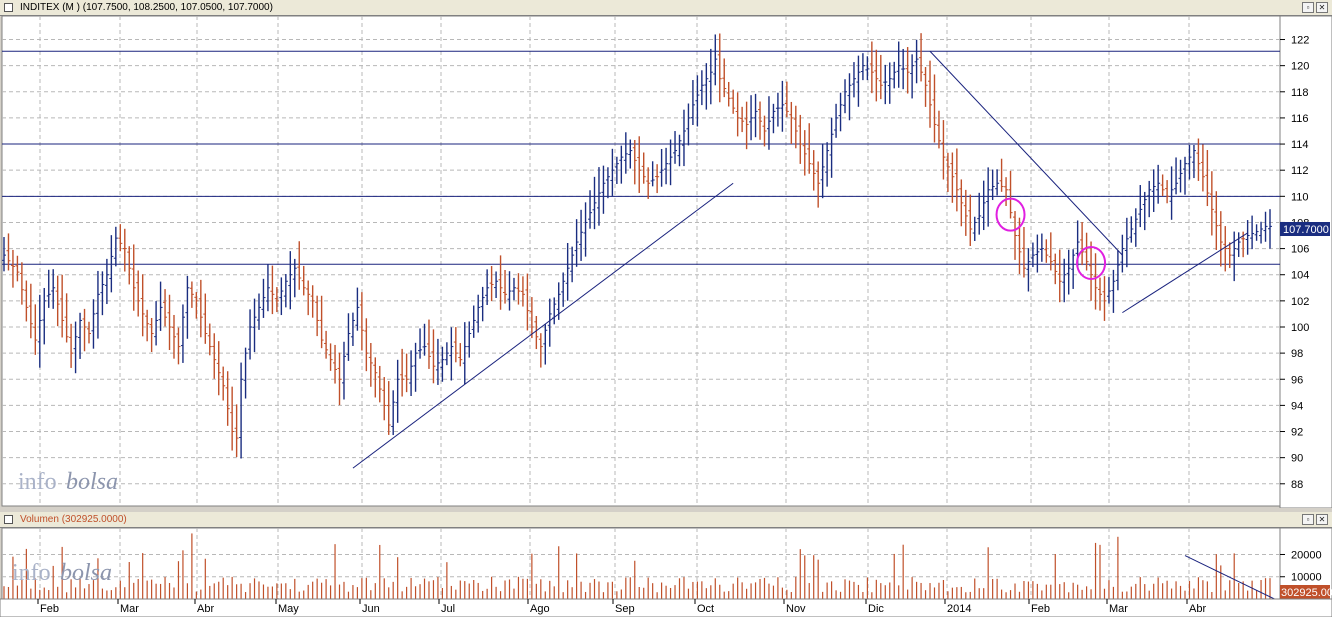 The width and height of the screenshot is (1332, 617). I want to click on volume-tick-label: 10000, so click(1306, 578).